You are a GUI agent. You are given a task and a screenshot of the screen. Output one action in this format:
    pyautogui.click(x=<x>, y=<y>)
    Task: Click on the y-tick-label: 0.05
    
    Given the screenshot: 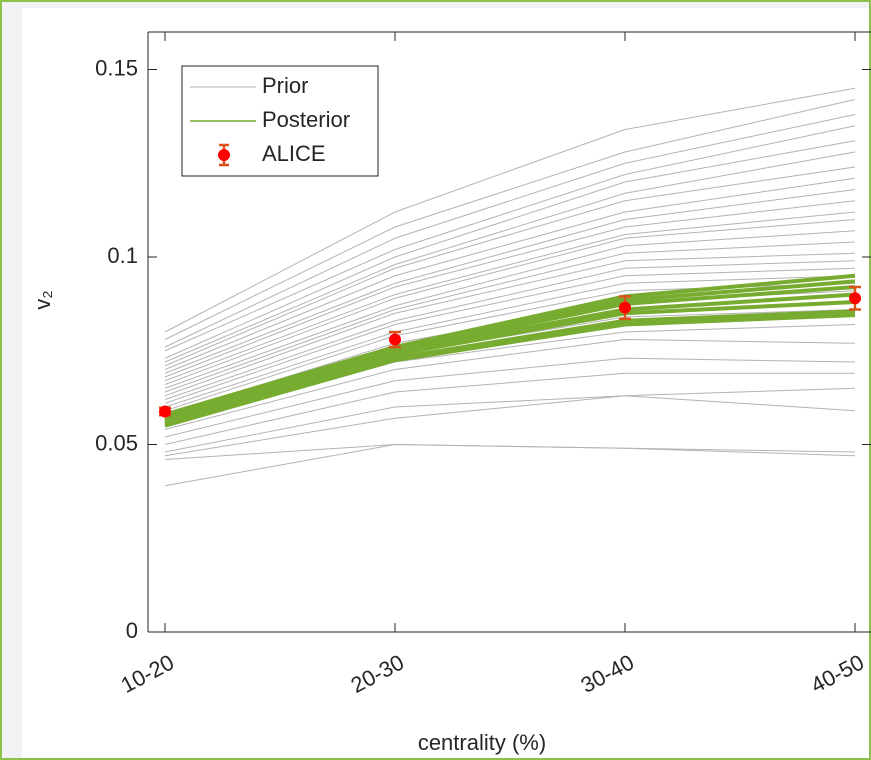 What is the action you would take?
    pyautogui.click(x=116, y=442)
    